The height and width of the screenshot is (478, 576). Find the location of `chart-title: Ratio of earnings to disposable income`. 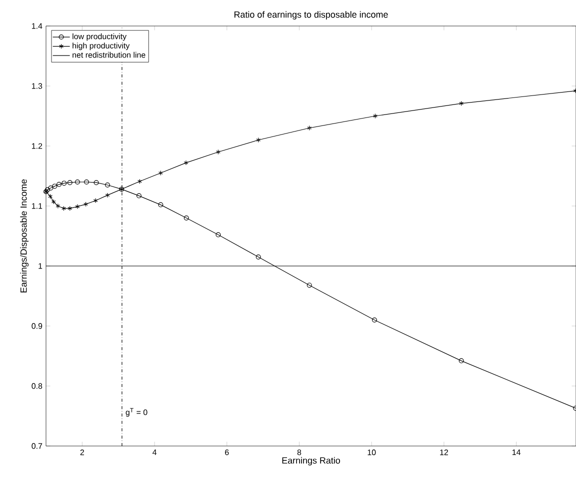

chart-title: Ratio of earnings to disposable income is located at coordinates (311, 15).